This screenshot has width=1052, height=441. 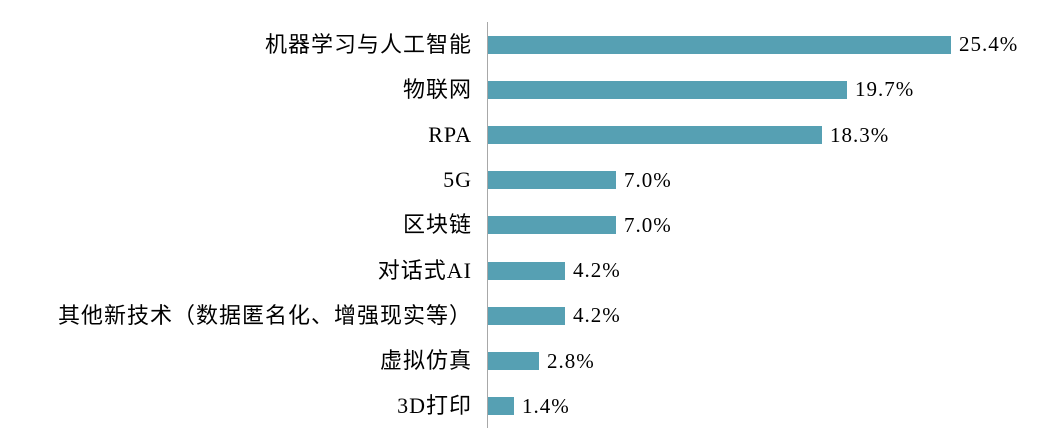 I want to click on category-label: 区块链, so click(x=437, y=225).